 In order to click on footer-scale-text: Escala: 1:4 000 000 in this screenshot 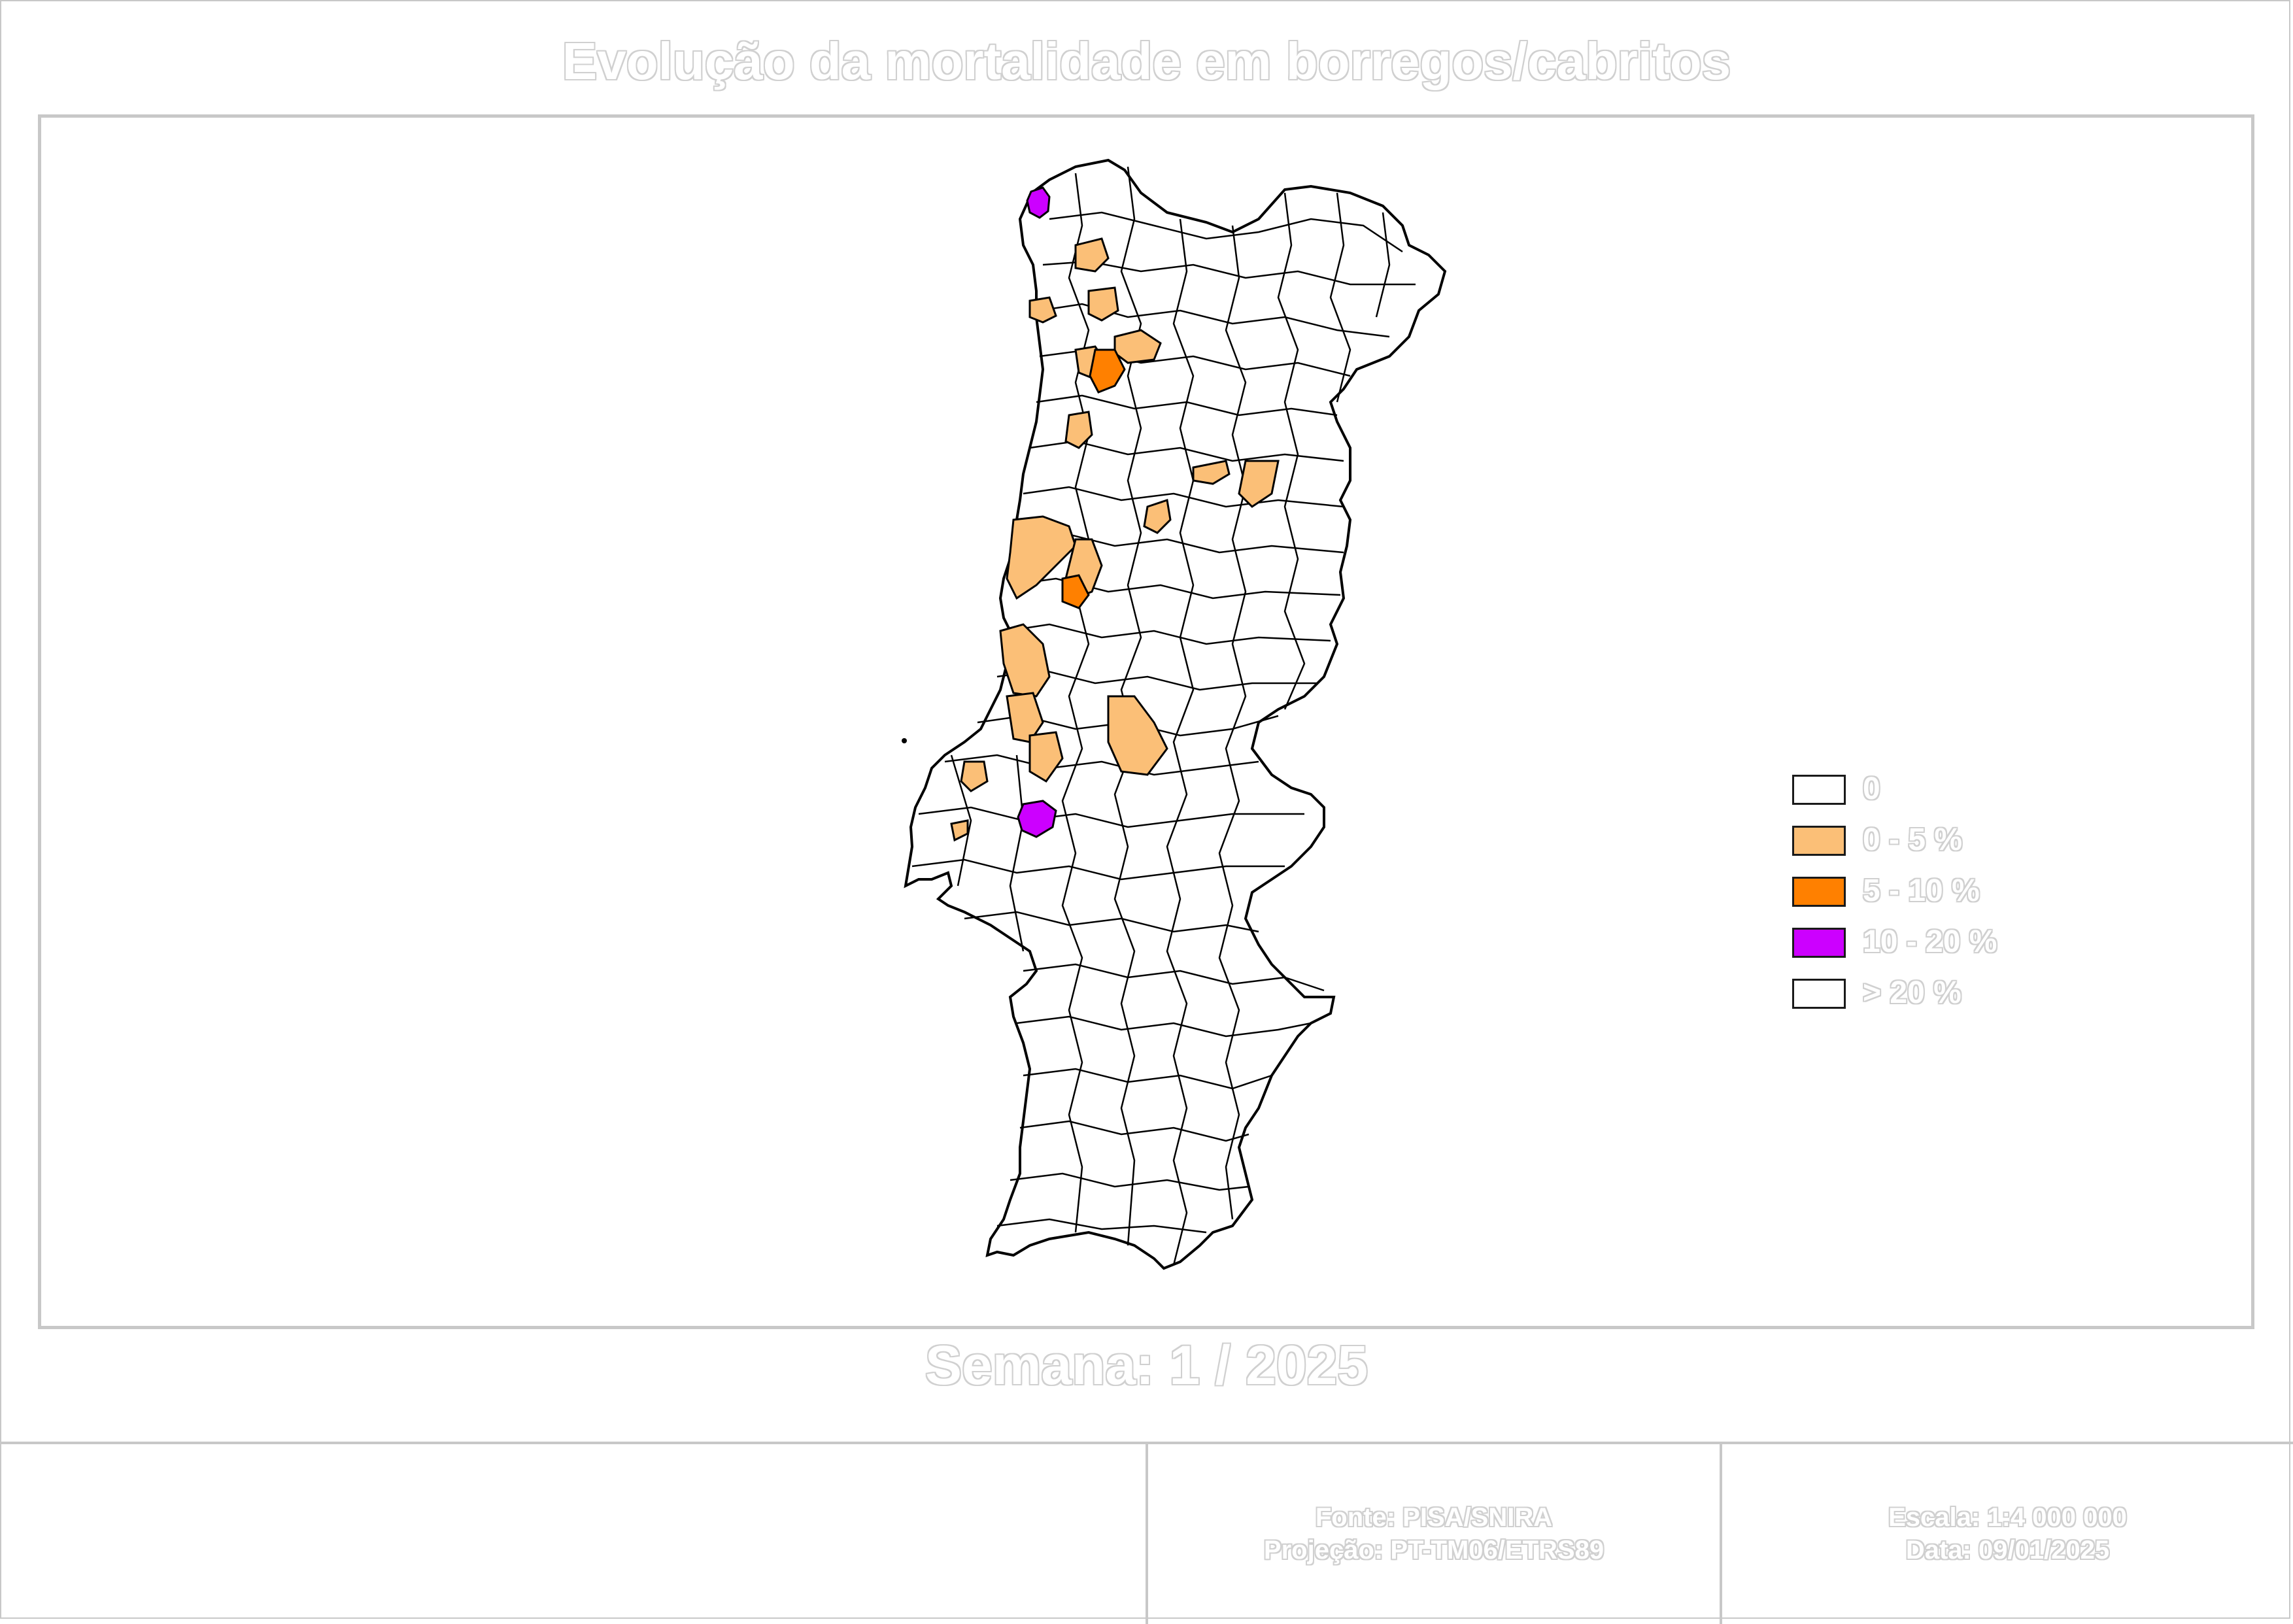, I will do `click(2007, 1517)`.